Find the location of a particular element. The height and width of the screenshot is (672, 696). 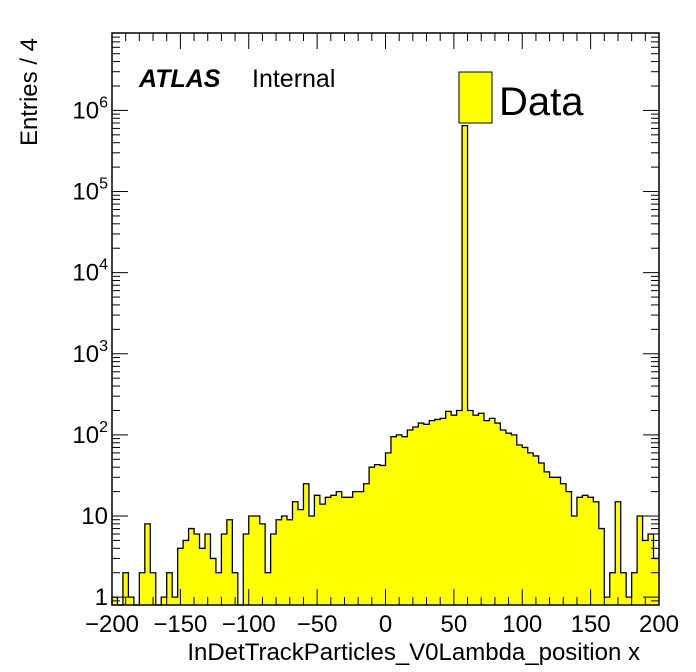

x-tick-label: 0 is located at coordinates (385, 624).